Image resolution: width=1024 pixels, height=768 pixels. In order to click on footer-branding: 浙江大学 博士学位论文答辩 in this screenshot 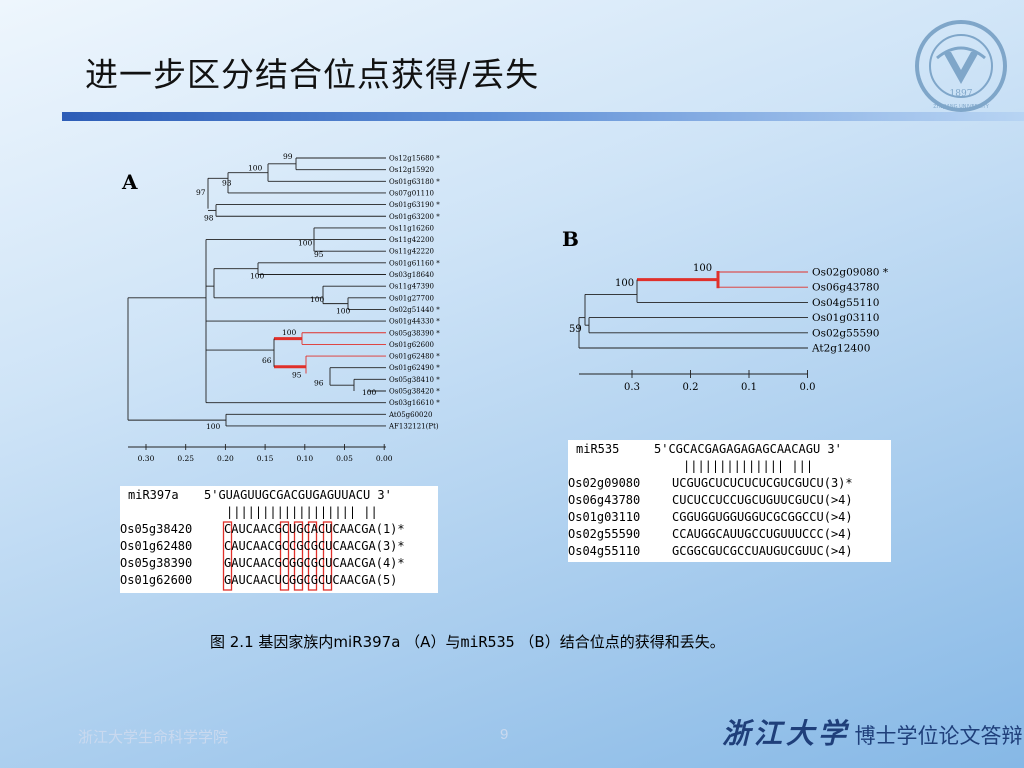, I will do `click(872, 732)`.